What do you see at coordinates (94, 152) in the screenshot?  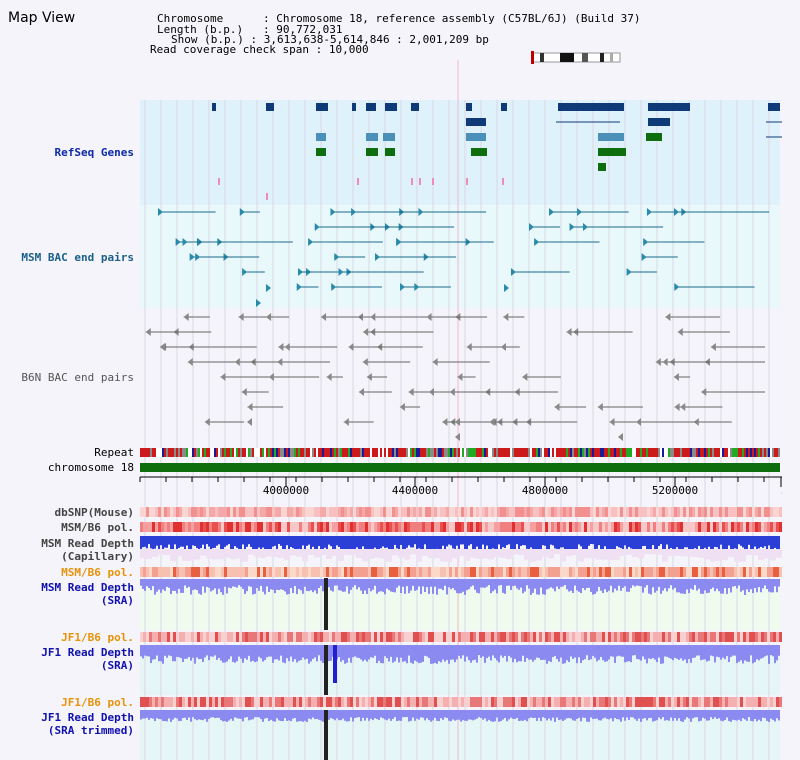 I see `track-label-refseq: RefSeq Genes` at bounding box center [94, 152].